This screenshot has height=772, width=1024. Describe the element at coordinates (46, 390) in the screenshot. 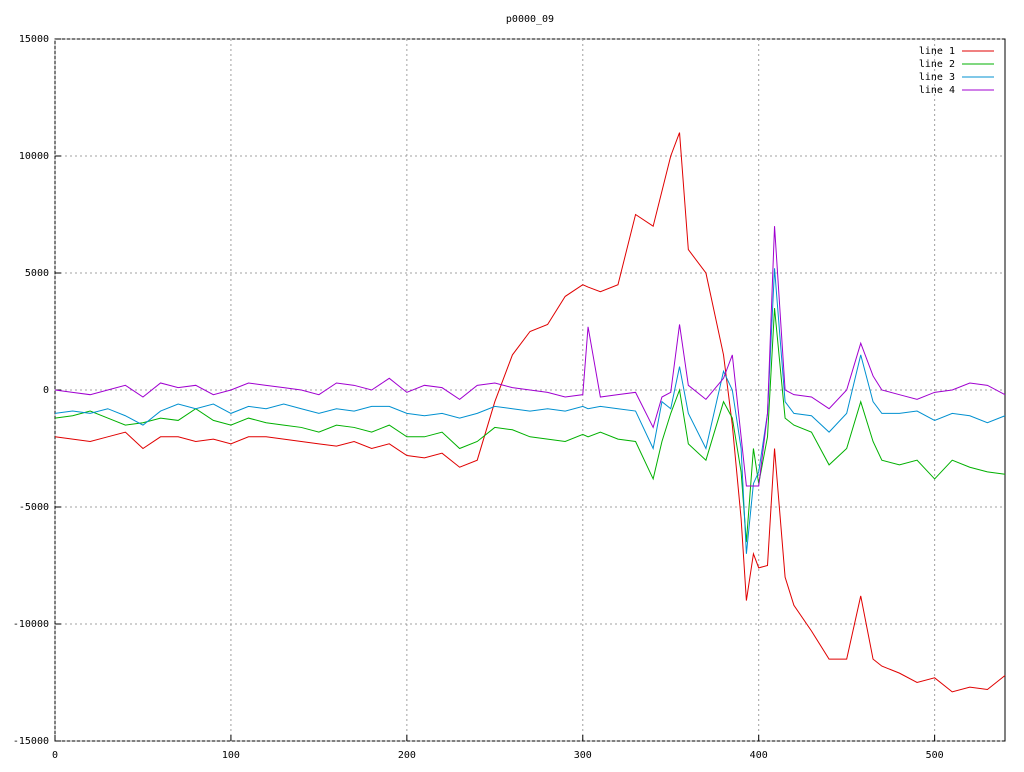

I see `y-tick-label: 0` at that location.